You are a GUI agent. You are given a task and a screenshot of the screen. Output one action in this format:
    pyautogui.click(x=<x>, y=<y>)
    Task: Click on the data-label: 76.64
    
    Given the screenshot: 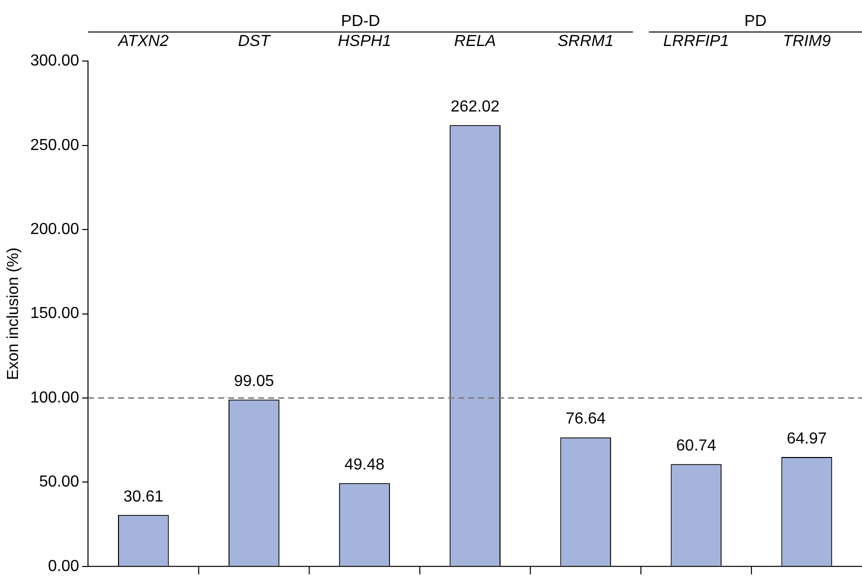 What is the action you would take?
    pyautogui.click(x=586, y=419)
    